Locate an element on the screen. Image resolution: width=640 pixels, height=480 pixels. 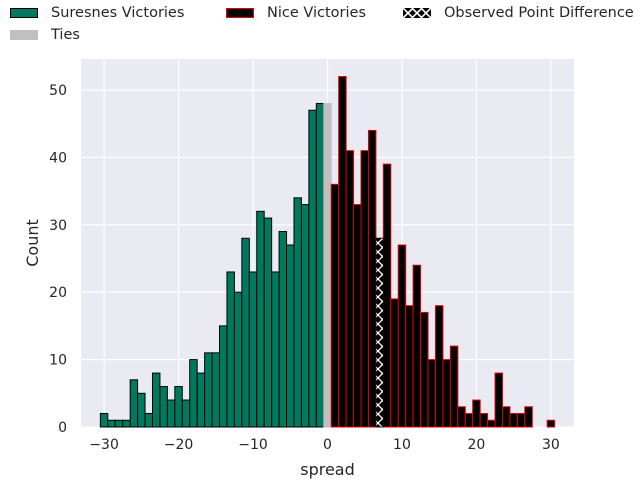
legend-item-observed: Observed Point Difference is located at coordinates (518, 13).